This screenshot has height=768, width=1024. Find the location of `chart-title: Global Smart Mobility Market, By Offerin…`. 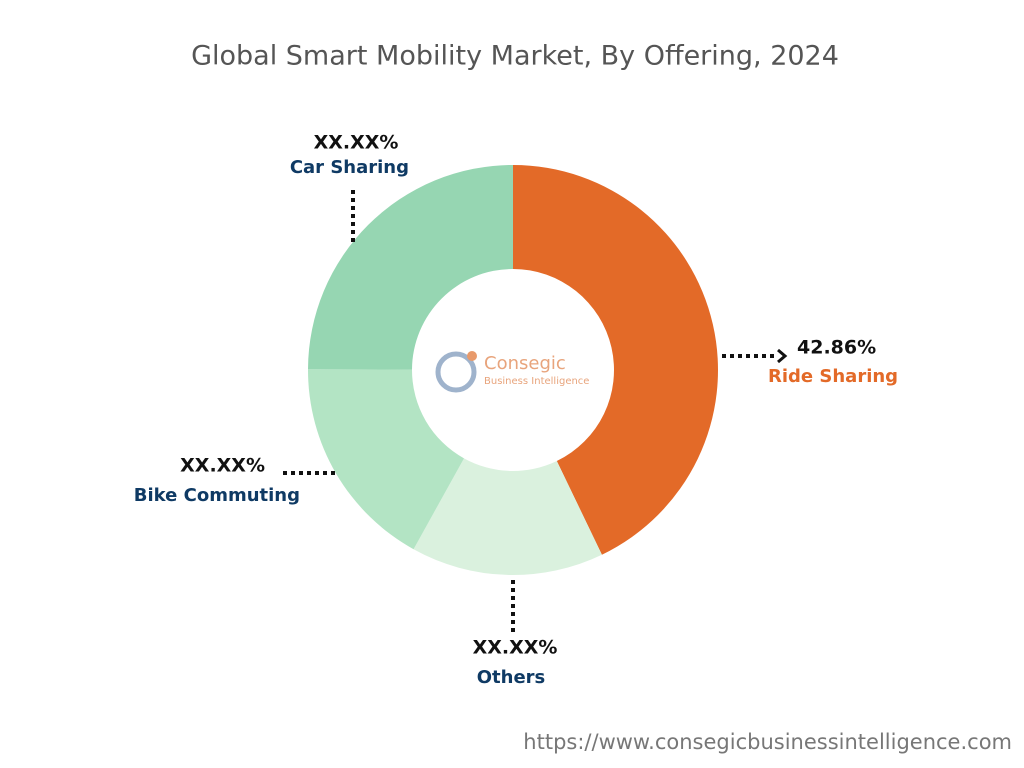

chart-title: Global Smart Mobility Market, By Offerin… is located at coordinates (515, 56).